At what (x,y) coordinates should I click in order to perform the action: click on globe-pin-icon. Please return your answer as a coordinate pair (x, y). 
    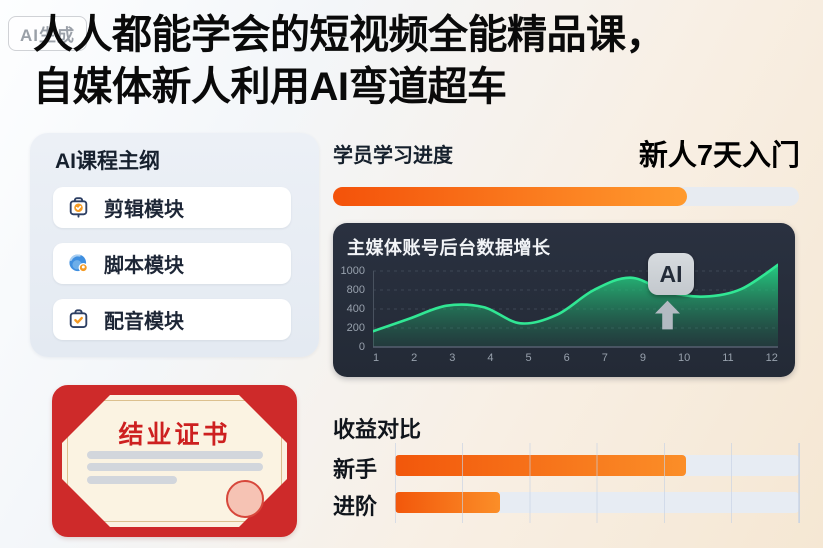
    Looking at the image, I should click on (78, 263).